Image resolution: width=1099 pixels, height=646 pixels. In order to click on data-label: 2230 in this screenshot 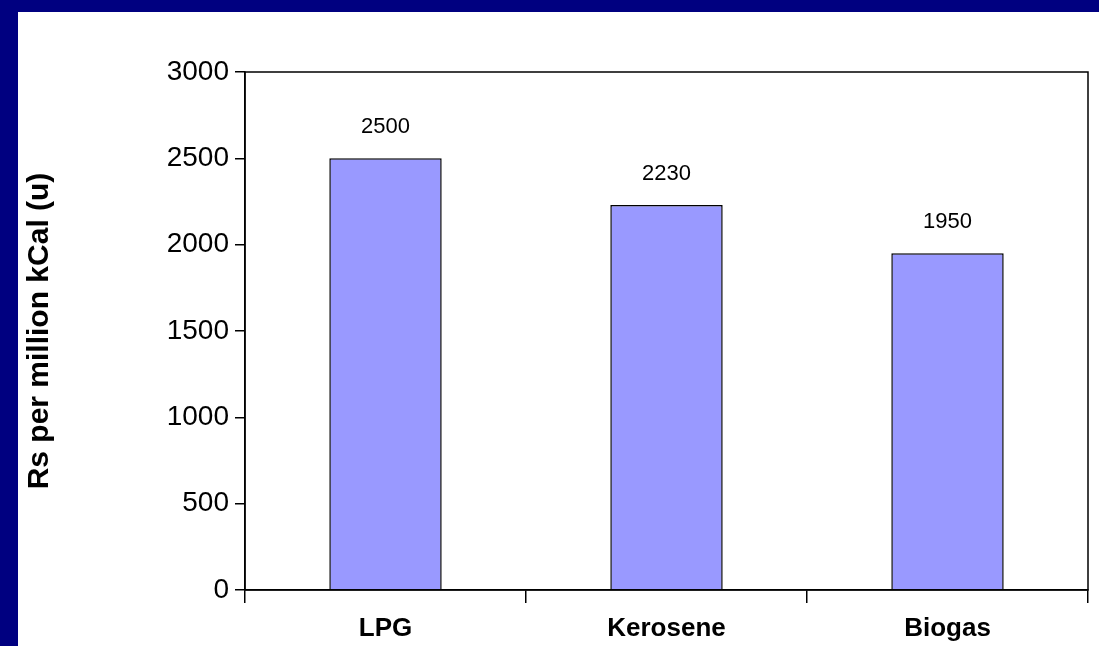, I will do `click(666, 173)`.